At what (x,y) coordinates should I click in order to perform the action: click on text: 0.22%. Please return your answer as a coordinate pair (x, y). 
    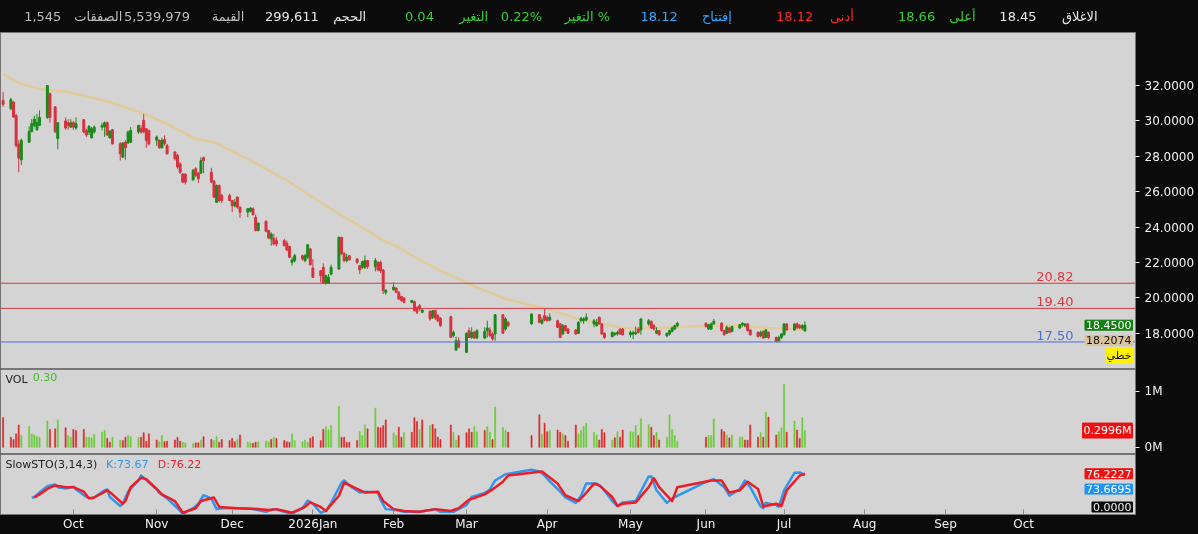
    Looking at the image, I should click on (521, 16).